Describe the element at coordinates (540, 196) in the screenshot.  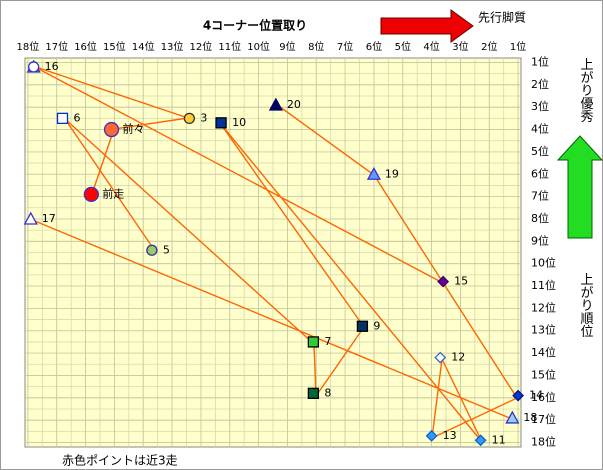
I see `y-tick-label: 7位` at that location.